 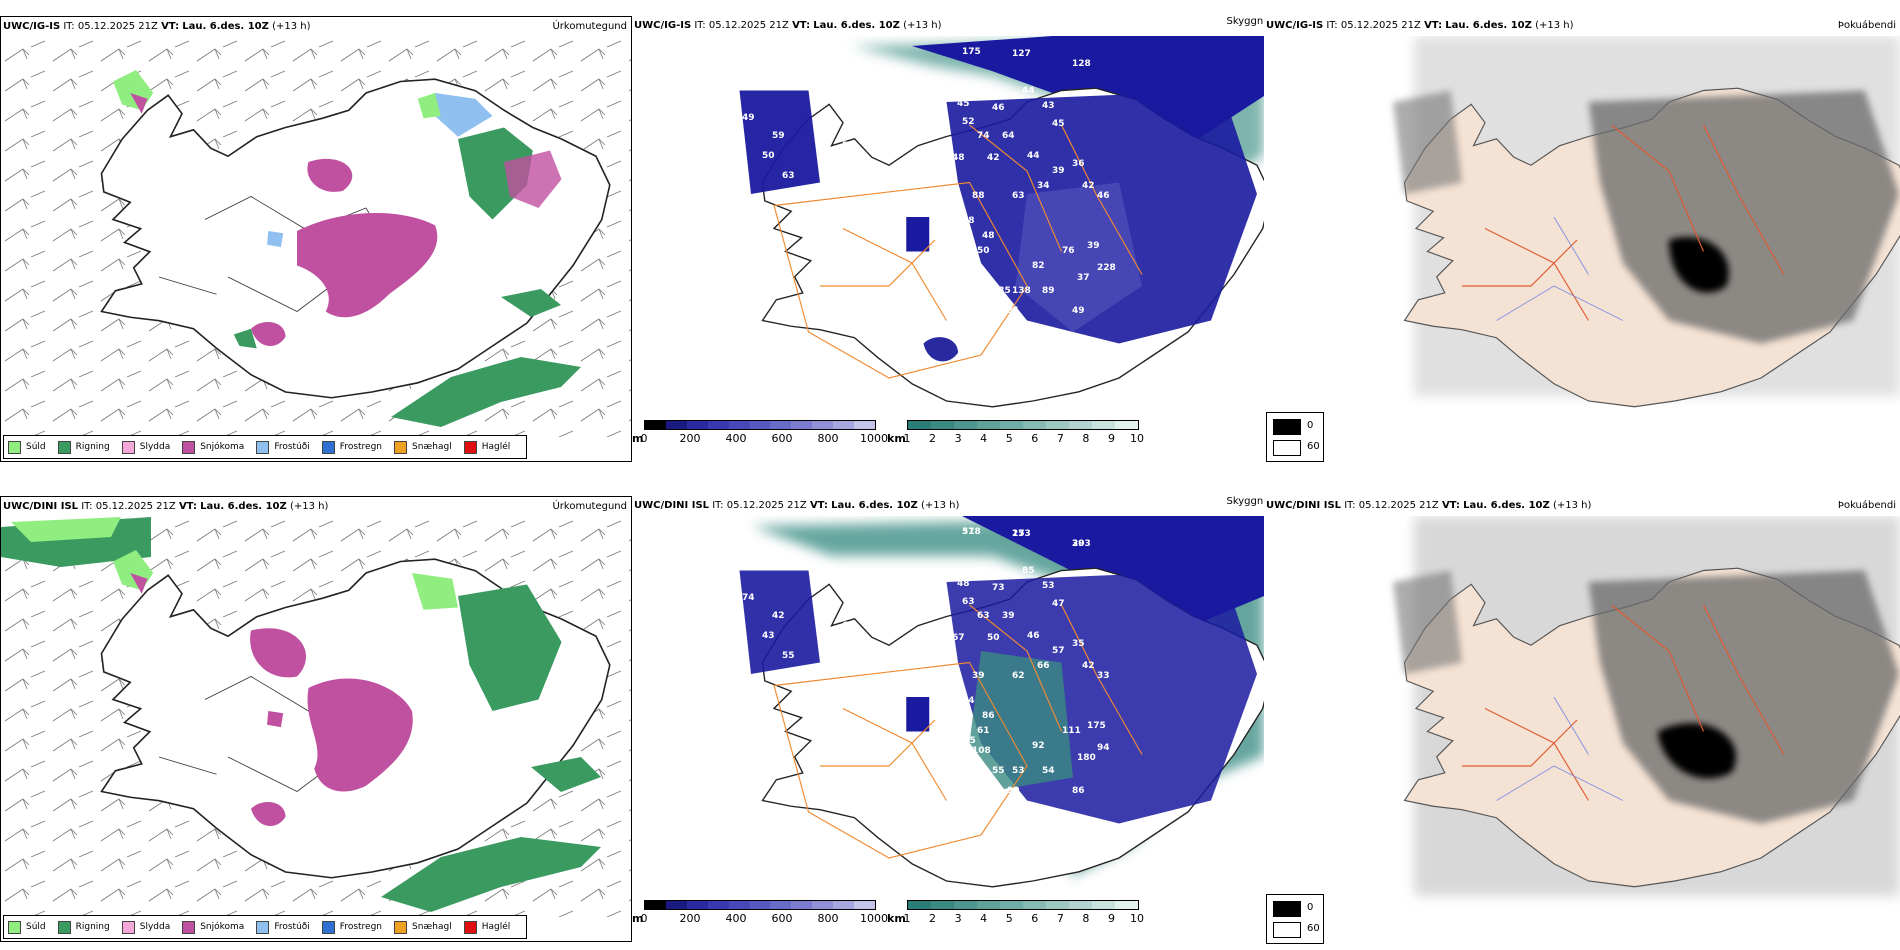 What do you see at coordinates (1295, 25) in the screenshot?
I see `model-name: UWC/IG-IS` at bounding box center [1295, 25].